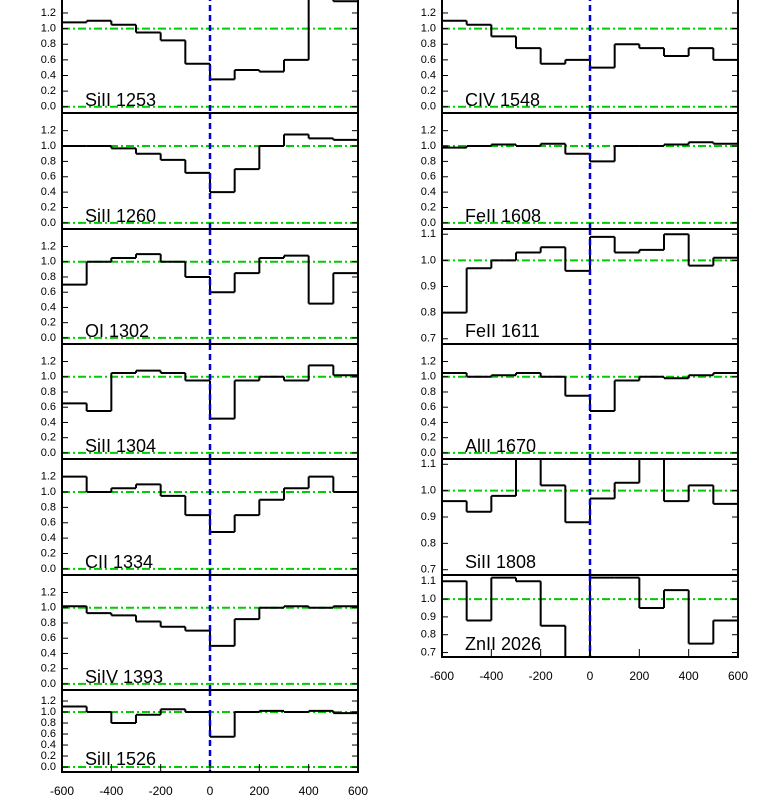 This screenshot has height=807, width=761. Describe the element at coordinates (428, 617) in the screenshot. I see `y-tick-label: 0.9` at that location.